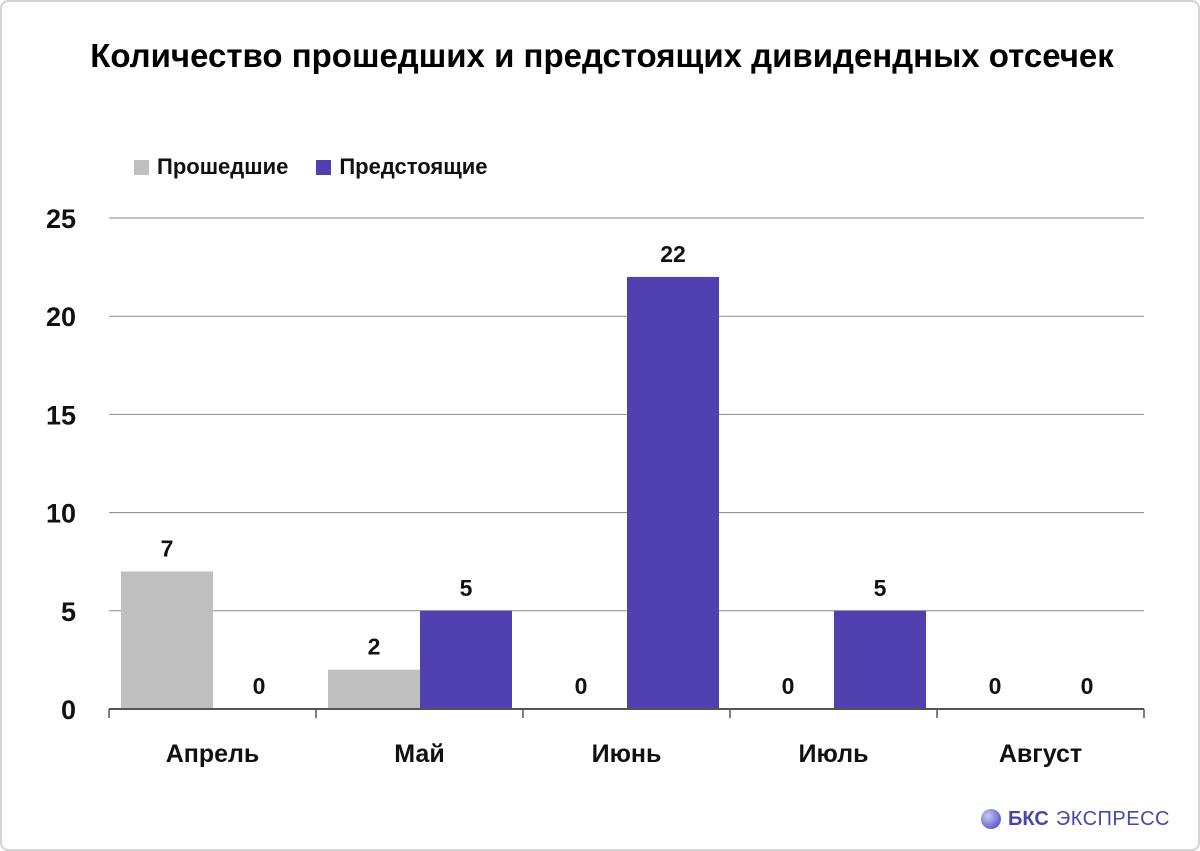  I want to click on legend-item-past: Прошедшие, so click(211, 167).